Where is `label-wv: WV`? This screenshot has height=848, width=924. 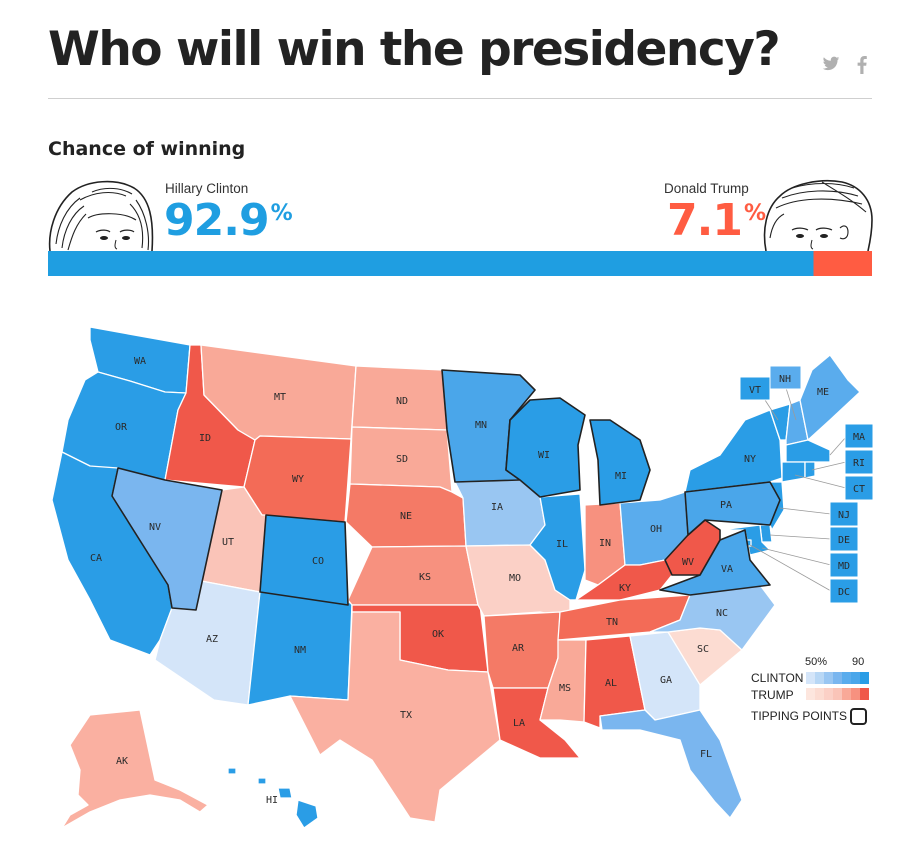
label-wv: WV is located at coordinates (688, 562).